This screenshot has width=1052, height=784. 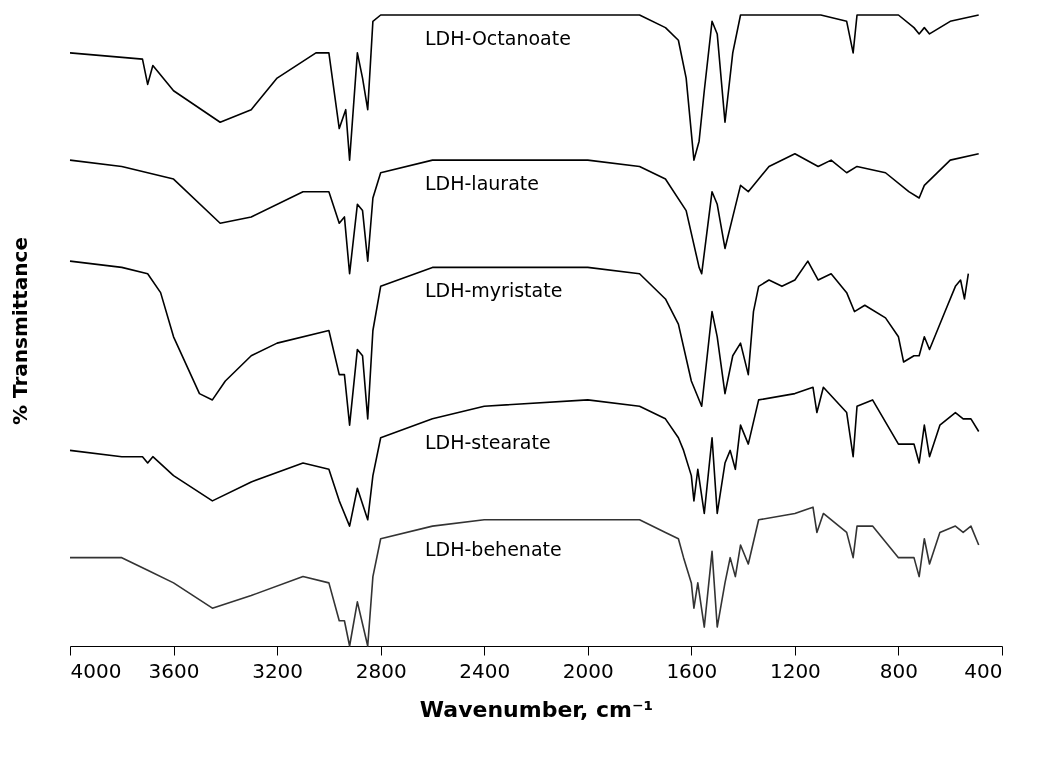 What do you see at coordinates (536, 709) in the screenshot?
I see `x-axis-title: Wavenumber, cm⁻¹` at bounding box center [536, 709].